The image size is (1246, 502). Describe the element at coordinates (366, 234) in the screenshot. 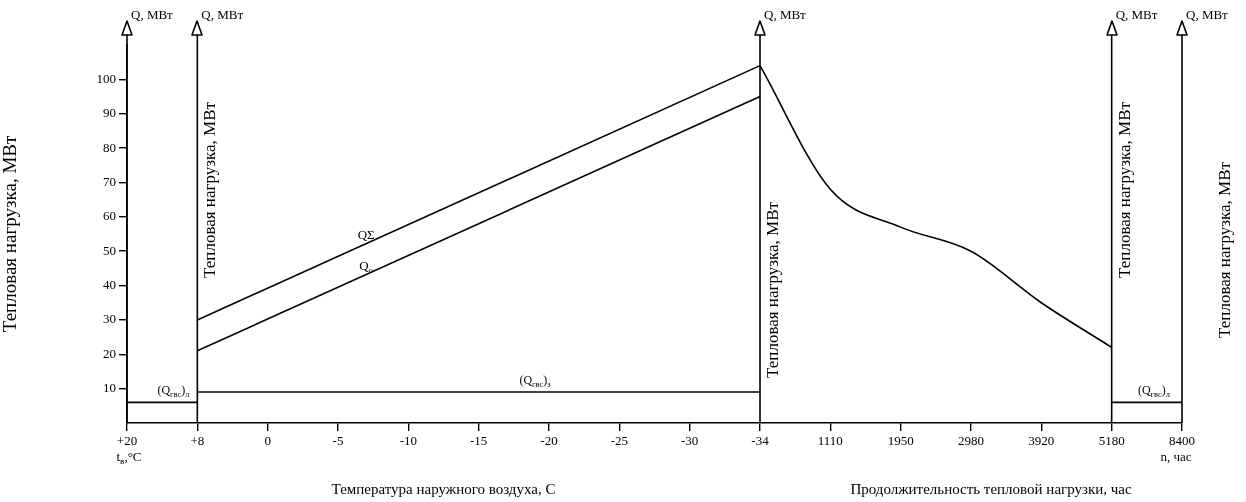

I see `series-label: QΣ` at that location.